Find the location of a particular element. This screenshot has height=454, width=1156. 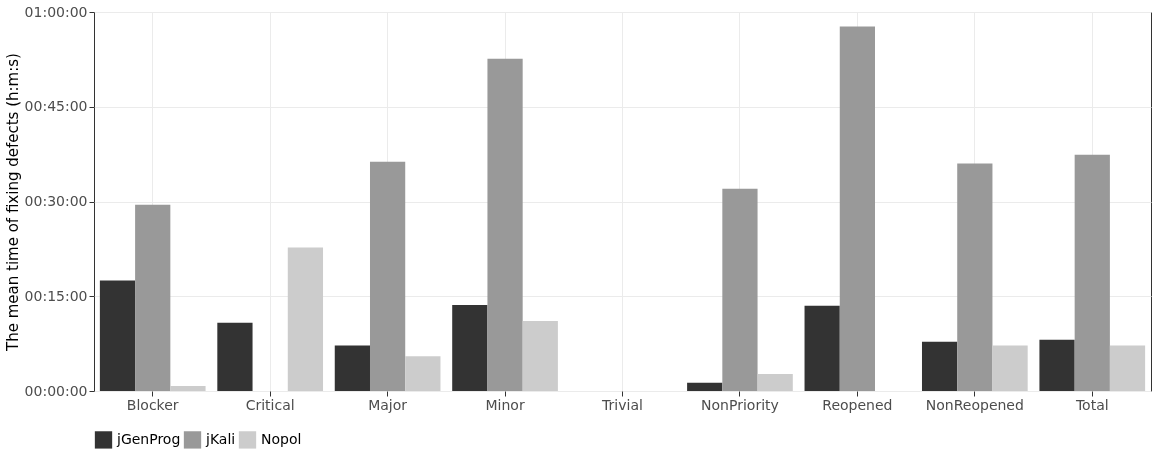

x-tick-label: Reopened is located at coordinates (857, 404).